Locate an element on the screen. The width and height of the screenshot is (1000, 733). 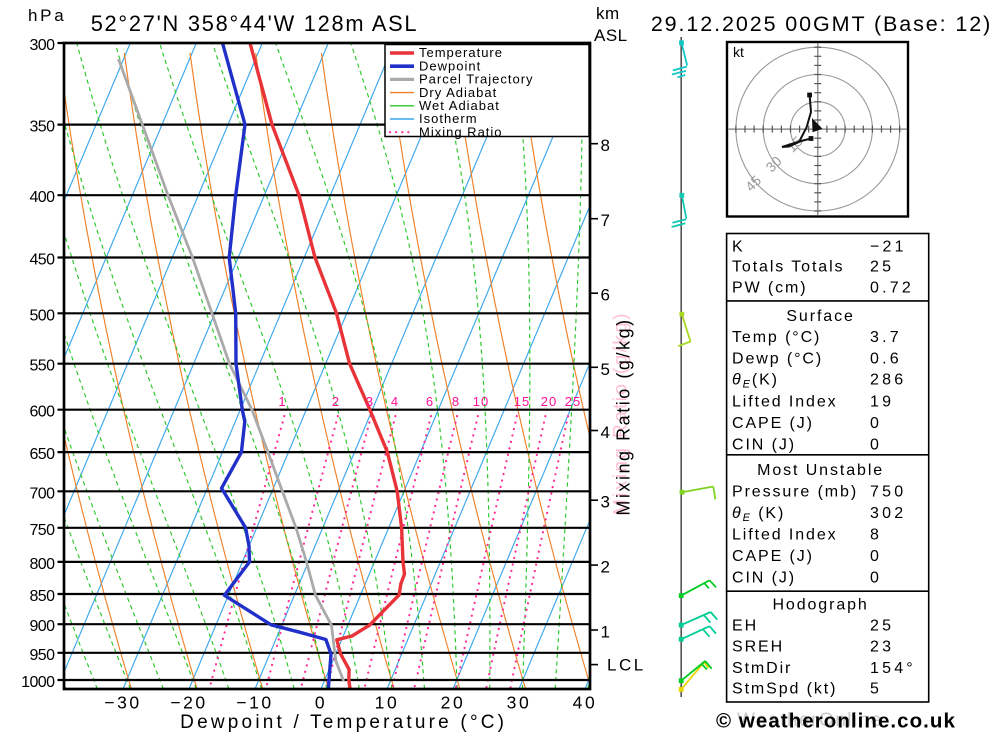
svg-text: −30 is located at coordinates (123, 703).